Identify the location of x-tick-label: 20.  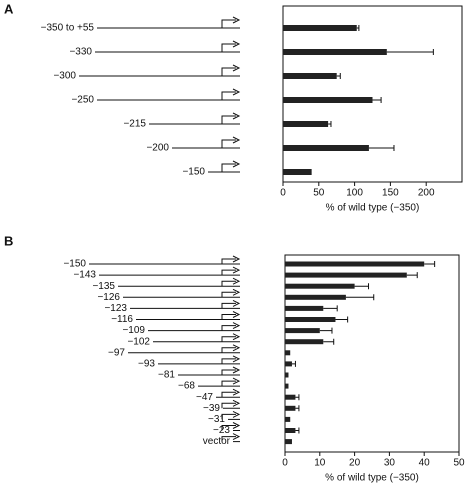
(355, 463).